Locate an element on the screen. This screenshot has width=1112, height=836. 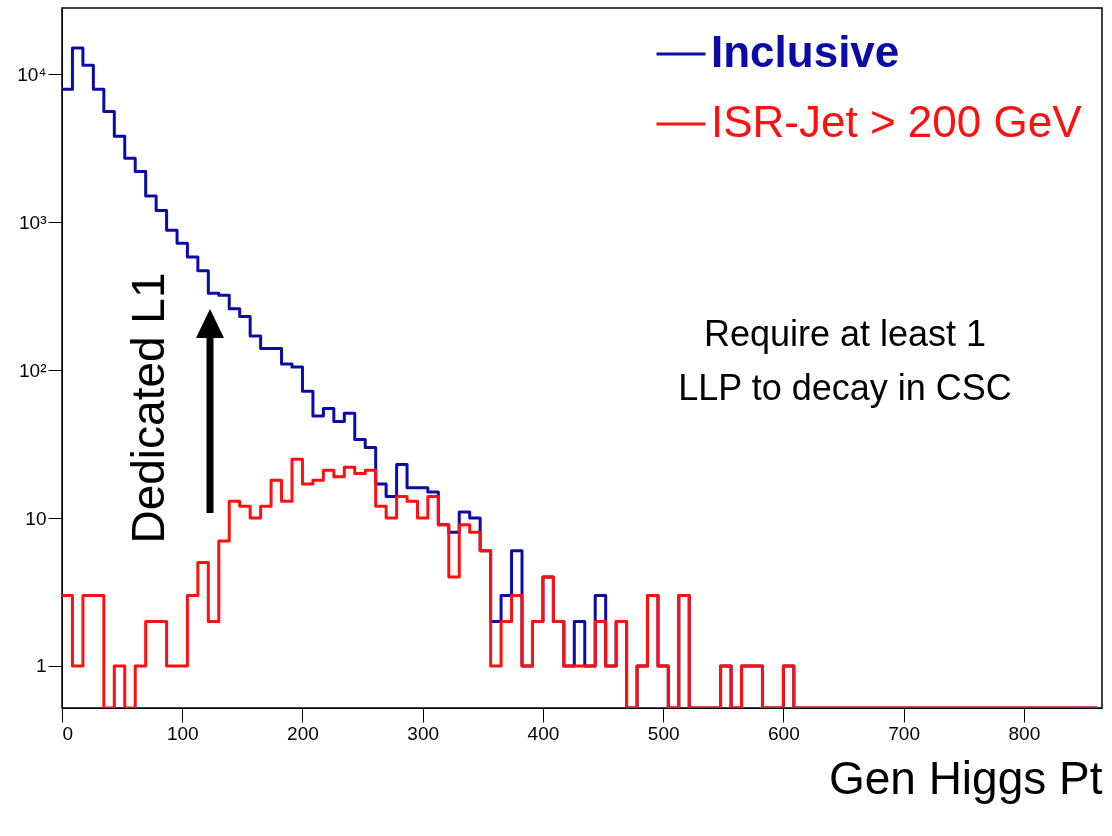
y-tick-label: 10 is located at coordinates (36, 518).